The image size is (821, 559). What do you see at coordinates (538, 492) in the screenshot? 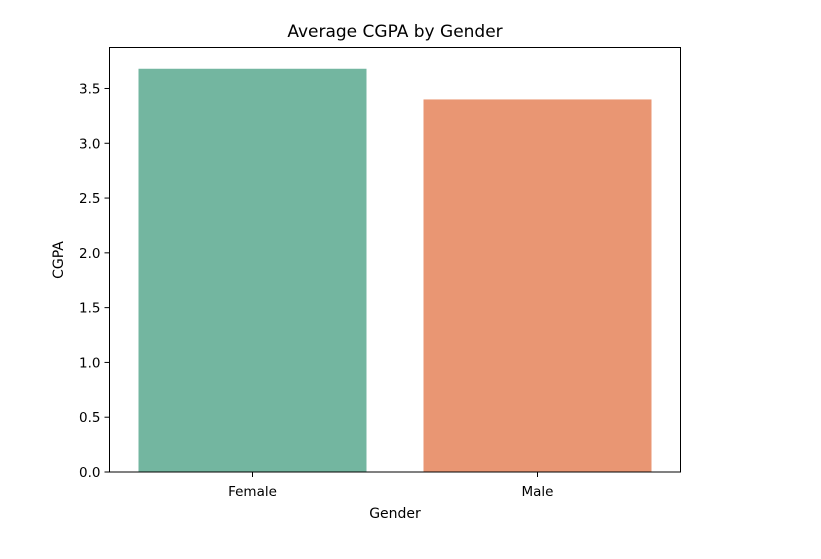
I see `x-tick-label-male: Male` at bounding box center [538, 492].